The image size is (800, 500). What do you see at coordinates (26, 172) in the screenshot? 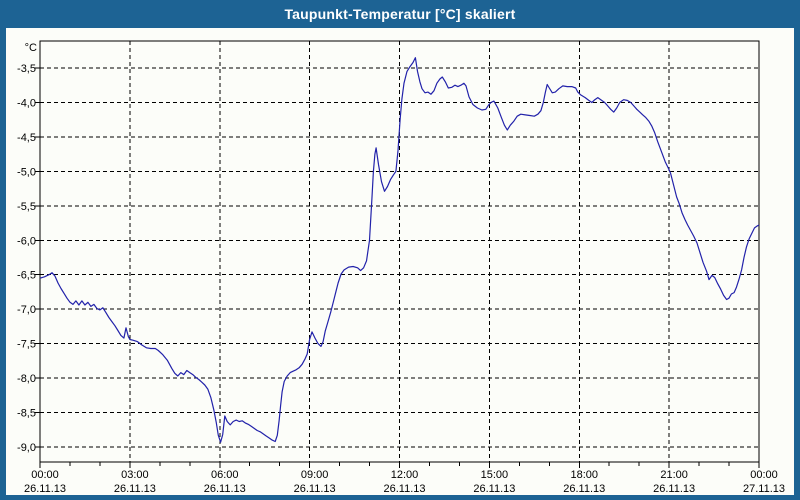
I see `y-tick-label: -5,0` at bounding box center [26, 172].